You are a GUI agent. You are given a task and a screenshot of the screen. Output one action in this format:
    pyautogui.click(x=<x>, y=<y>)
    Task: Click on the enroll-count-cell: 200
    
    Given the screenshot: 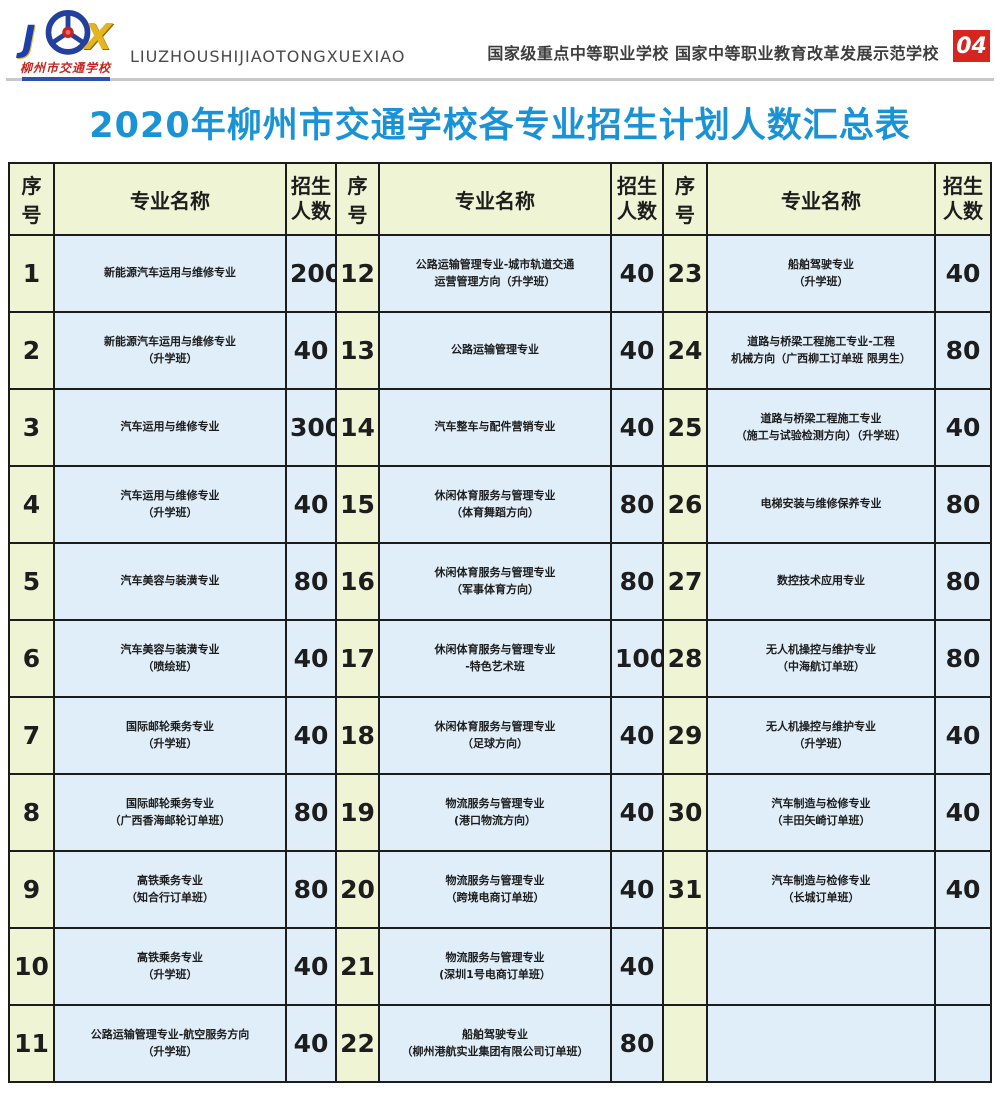 What is the action you would take?
    pyautogui.click(x=311, y=273)
    